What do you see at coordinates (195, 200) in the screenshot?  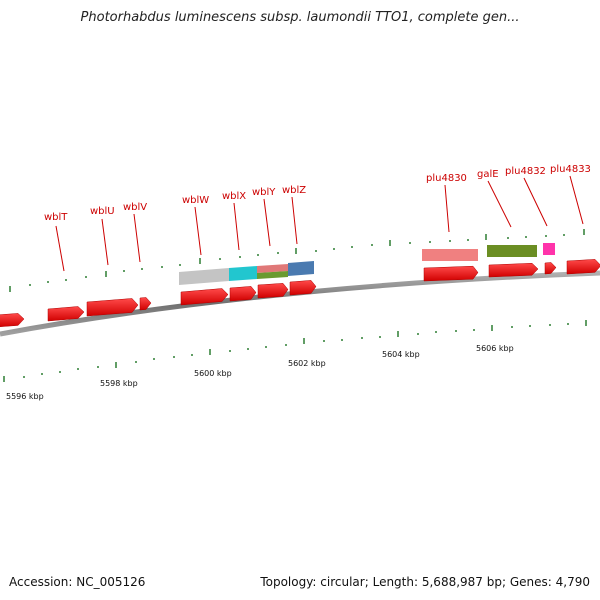 I see `gene-label-wblW: wblW` at bounding box center [195, 200].